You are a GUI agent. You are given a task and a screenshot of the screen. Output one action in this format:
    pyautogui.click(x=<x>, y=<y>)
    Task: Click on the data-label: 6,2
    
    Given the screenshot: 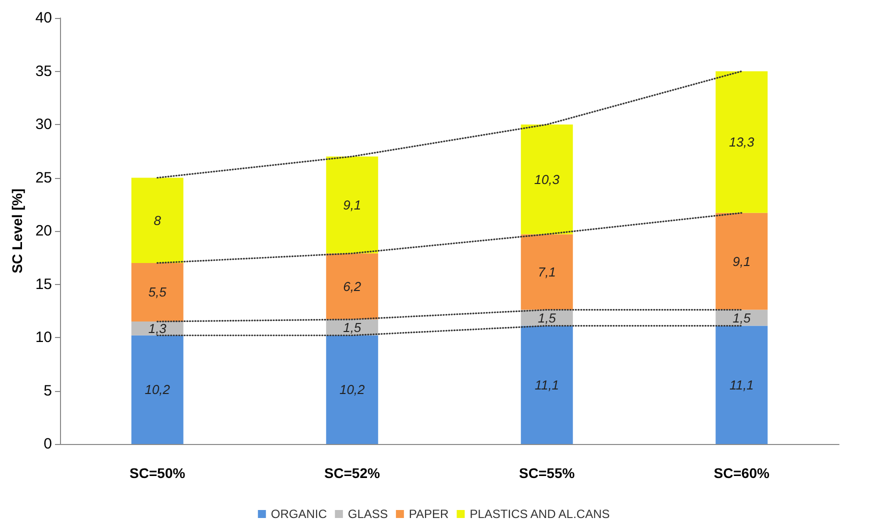 What is the action you would take?
    pyautogui.click(x=352, y=286)
    